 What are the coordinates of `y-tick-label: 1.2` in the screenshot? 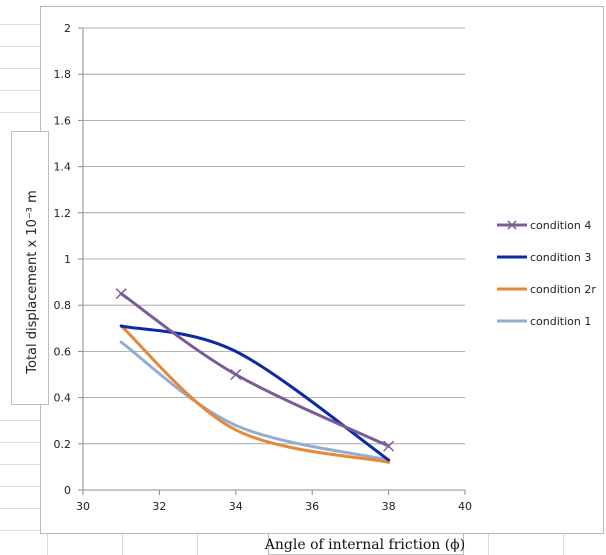 It's located at (63, 213).